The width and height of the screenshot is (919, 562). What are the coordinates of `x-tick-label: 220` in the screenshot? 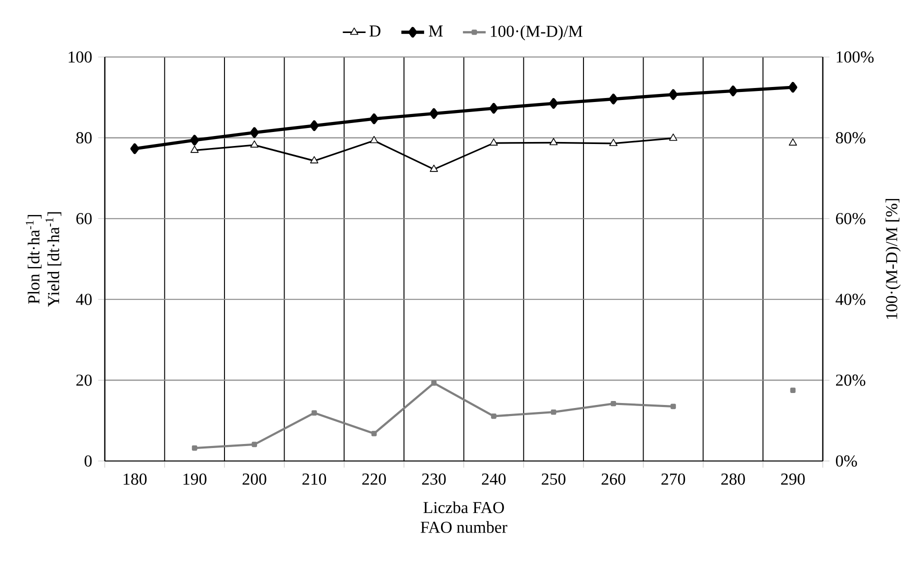 It's located at (374, 479).